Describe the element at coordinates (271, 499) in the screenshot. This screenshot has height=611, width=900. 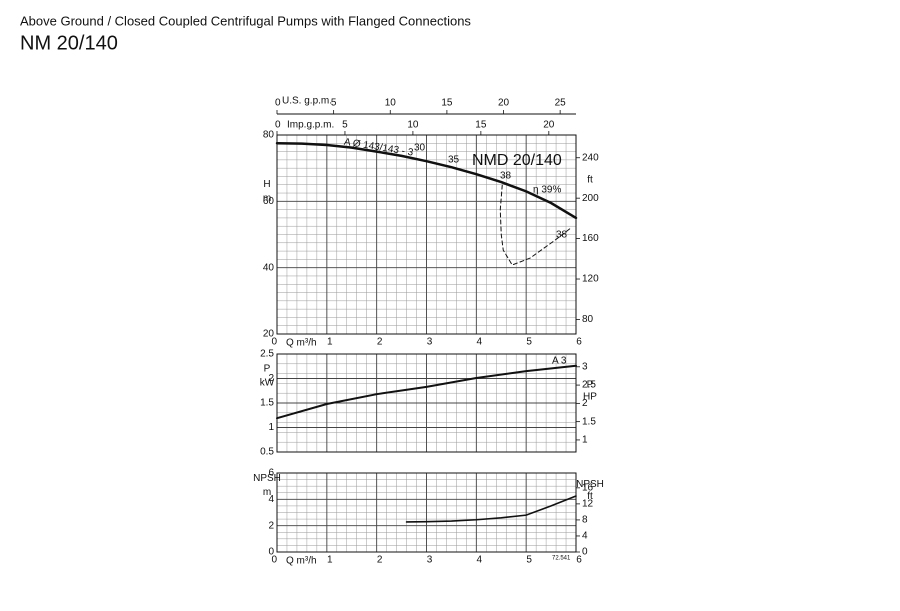
I see `y-tick-label: 4` at that location.